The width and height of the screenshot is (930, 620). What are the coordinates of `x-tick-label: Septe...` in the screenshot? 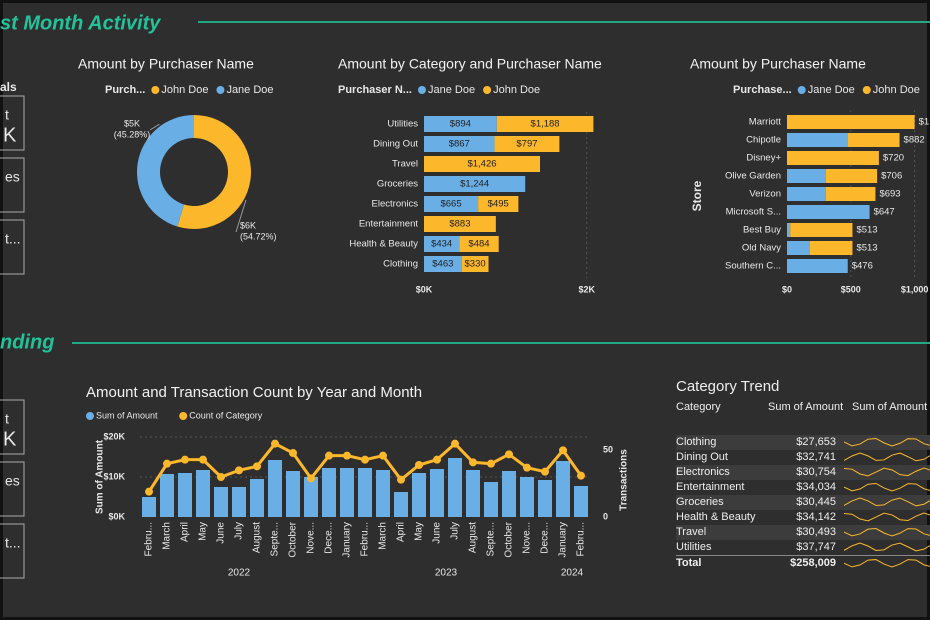 It's located at (491, 539).